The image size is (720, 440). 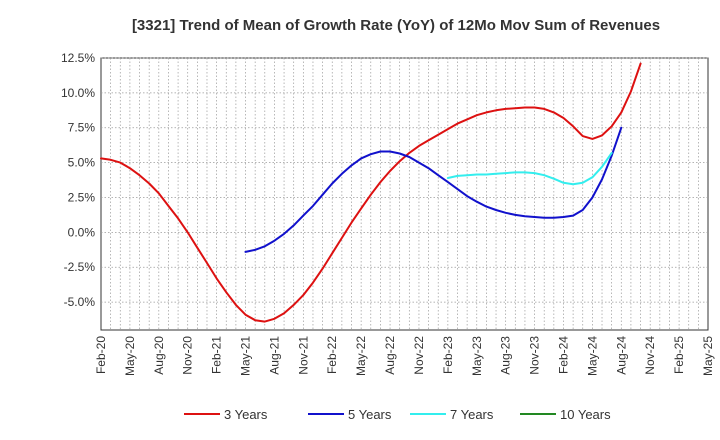 What do you see at coordinates (130, 356) in the screenshot?
I see `x-tick-label: May-20` at bounding box center [130, 356].